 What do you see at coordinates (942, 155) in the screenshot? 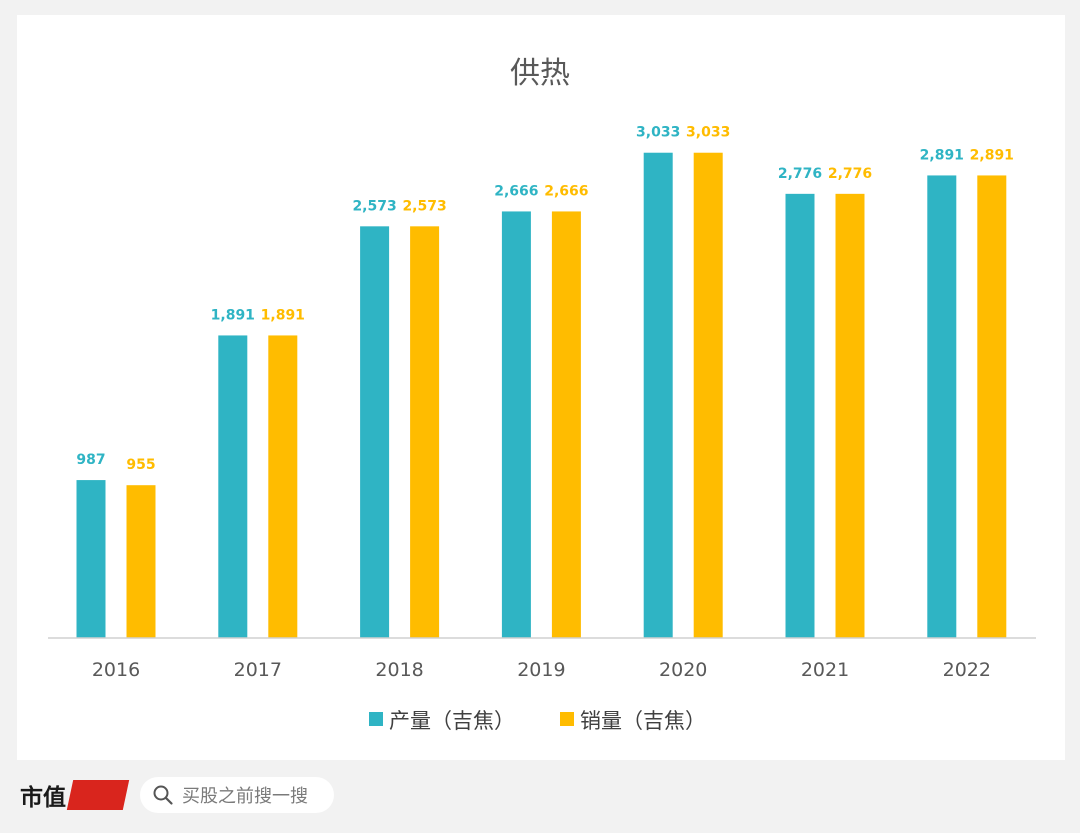
I see `value-label-production-2022: 2,891` at bounding box center [942, 155].